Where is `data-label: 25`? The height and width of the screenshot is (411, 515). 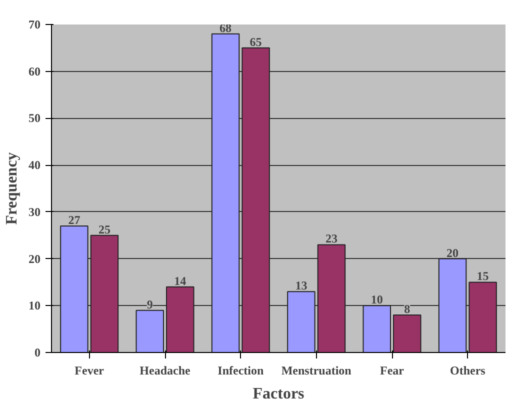 data-label: 25 is located at coordinates (104, 229).